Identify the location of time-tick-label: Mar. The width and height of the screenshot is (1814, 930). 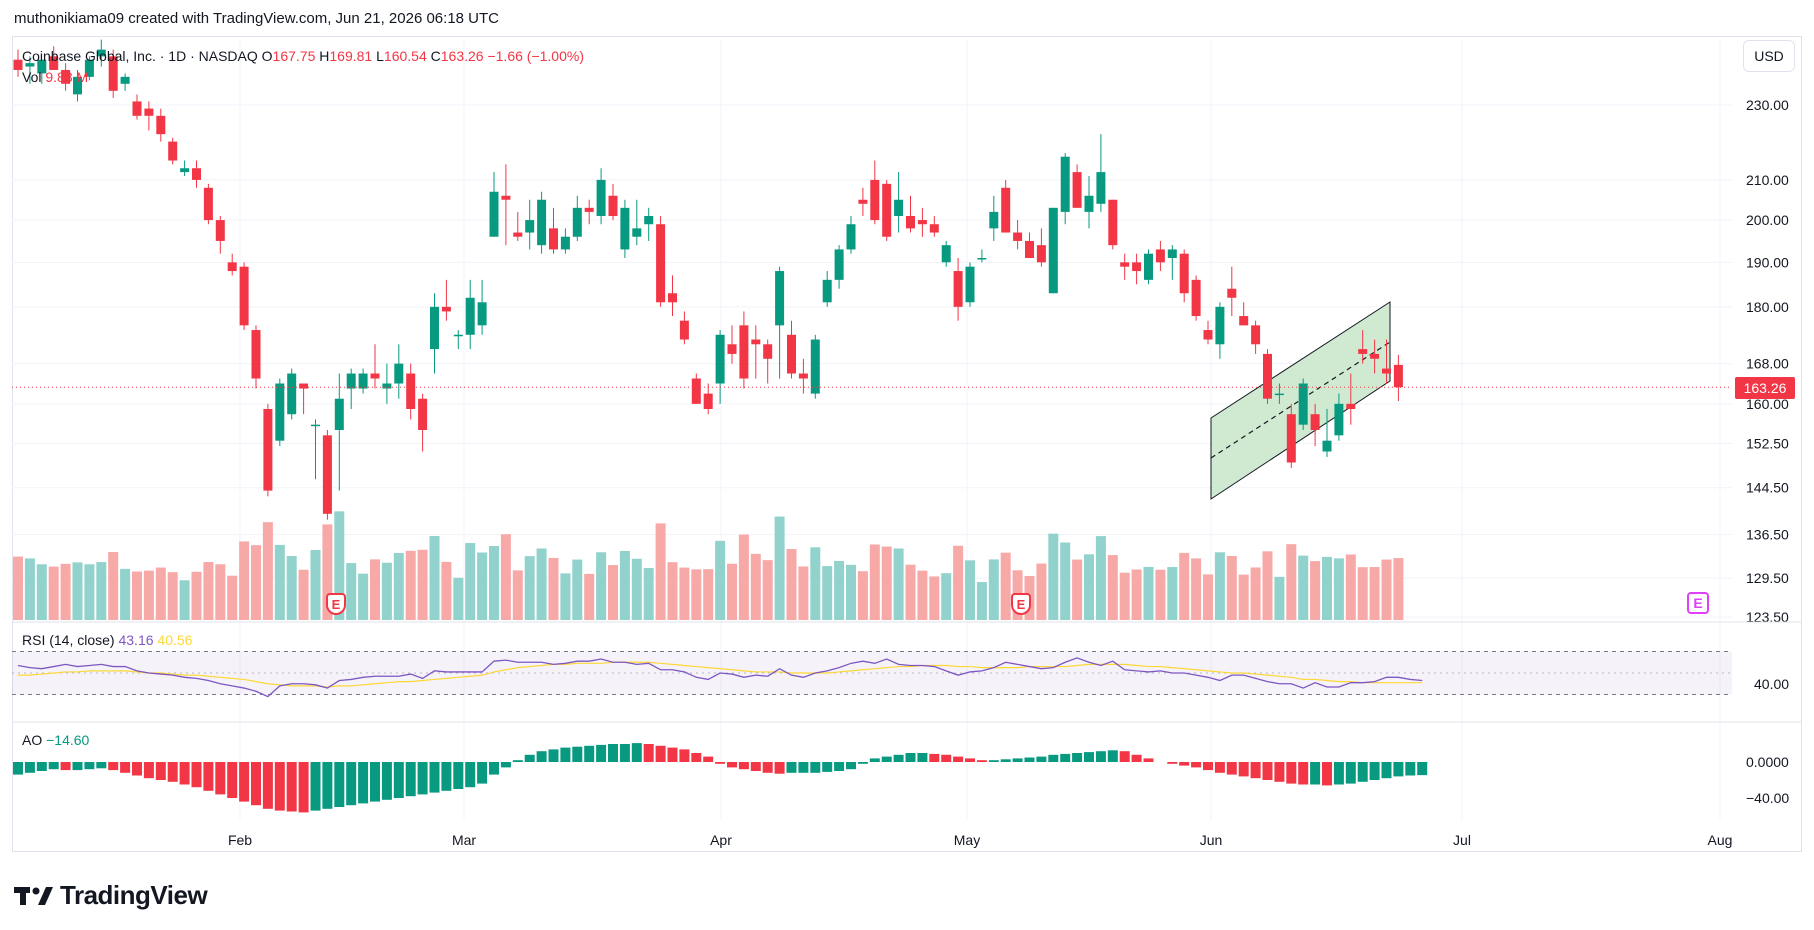
(464, 840).